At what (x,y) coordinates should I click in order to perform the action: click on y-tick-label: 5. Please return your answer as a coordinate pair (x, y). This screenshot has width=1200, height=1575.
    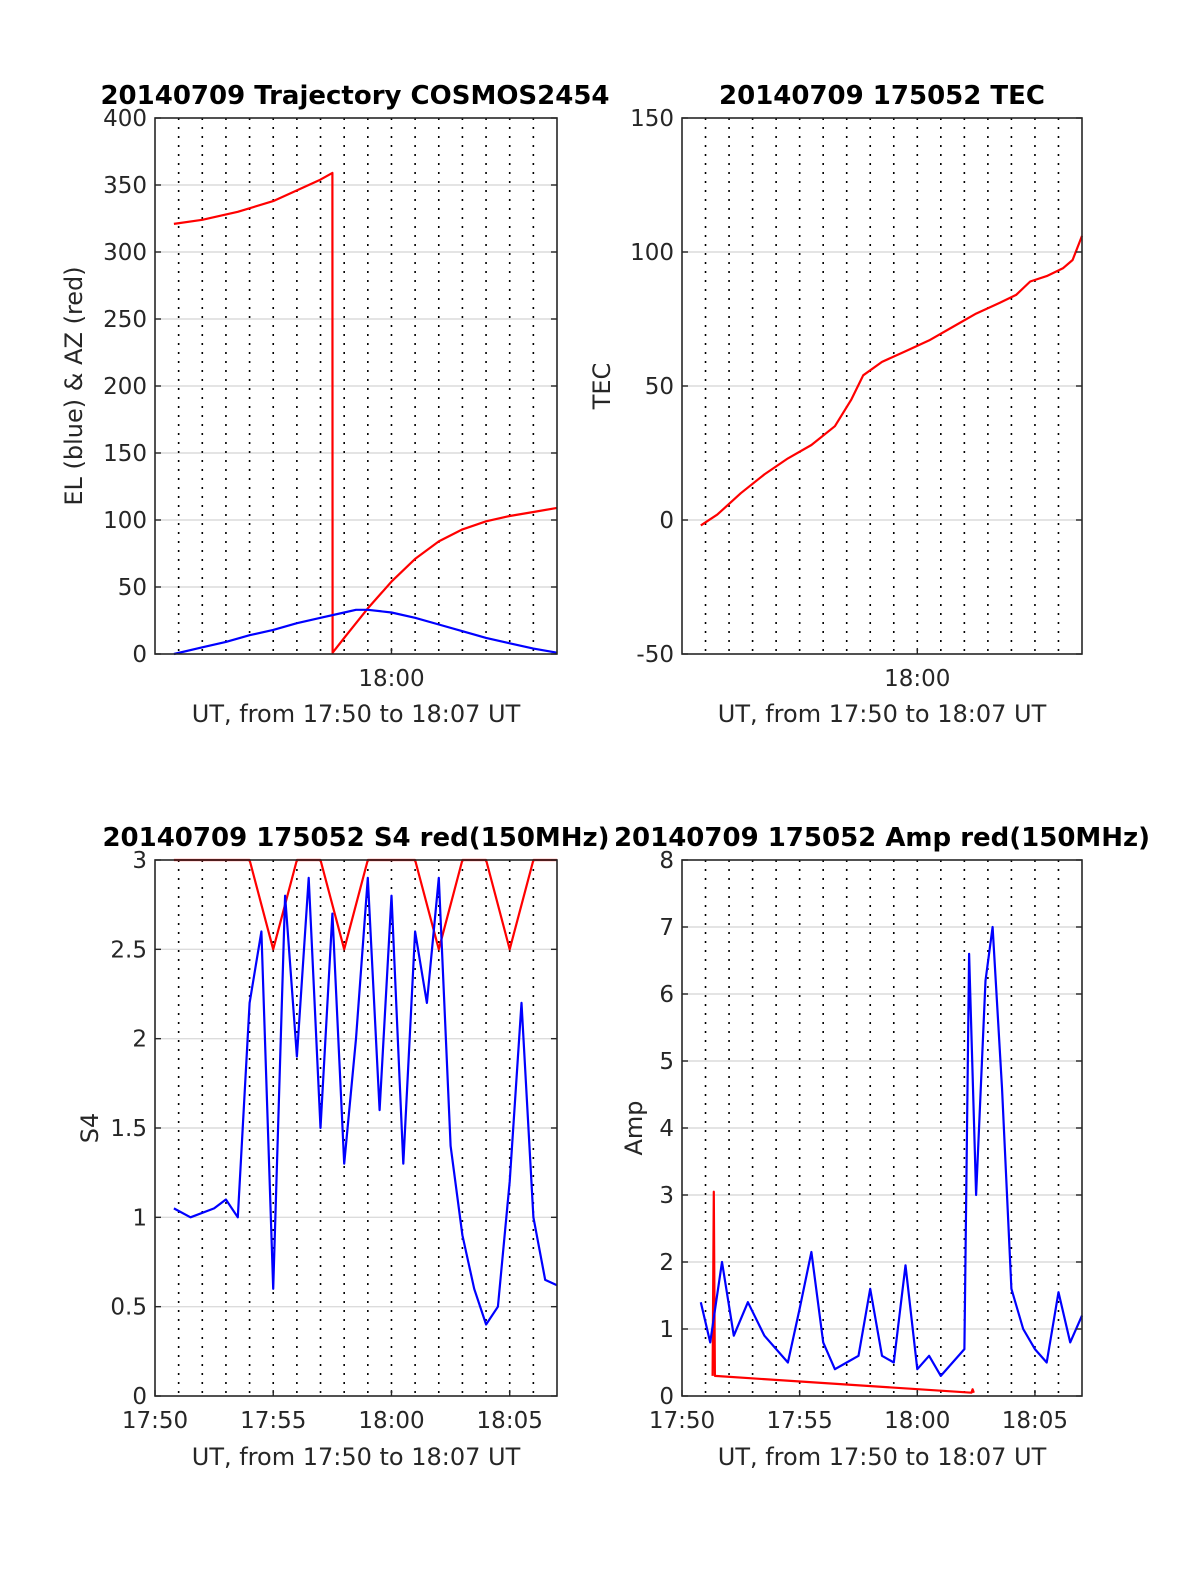
    Looking at the image, I should click on (666, 1062).